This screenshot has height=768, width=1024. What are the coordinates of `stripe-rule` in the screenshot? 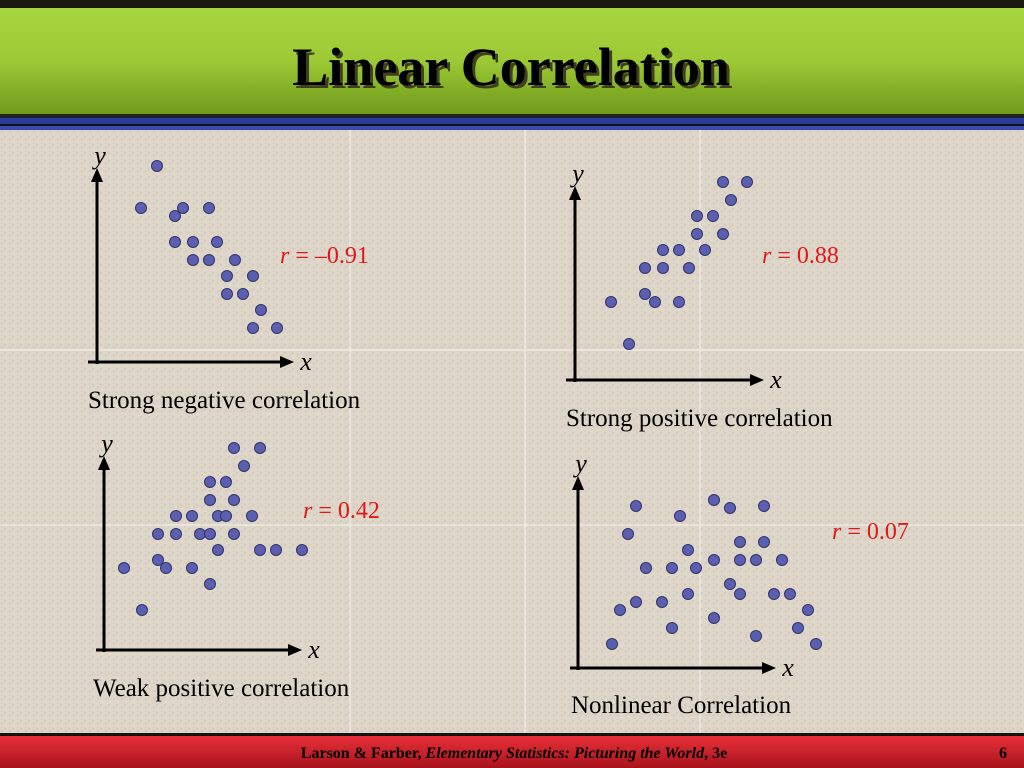 It's located at (512, 125).